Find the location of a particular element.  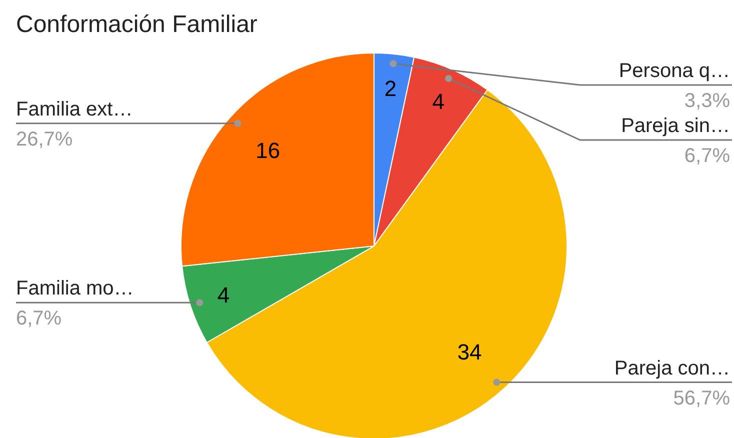

data-label: 16 is located at coordinates (268, 150).